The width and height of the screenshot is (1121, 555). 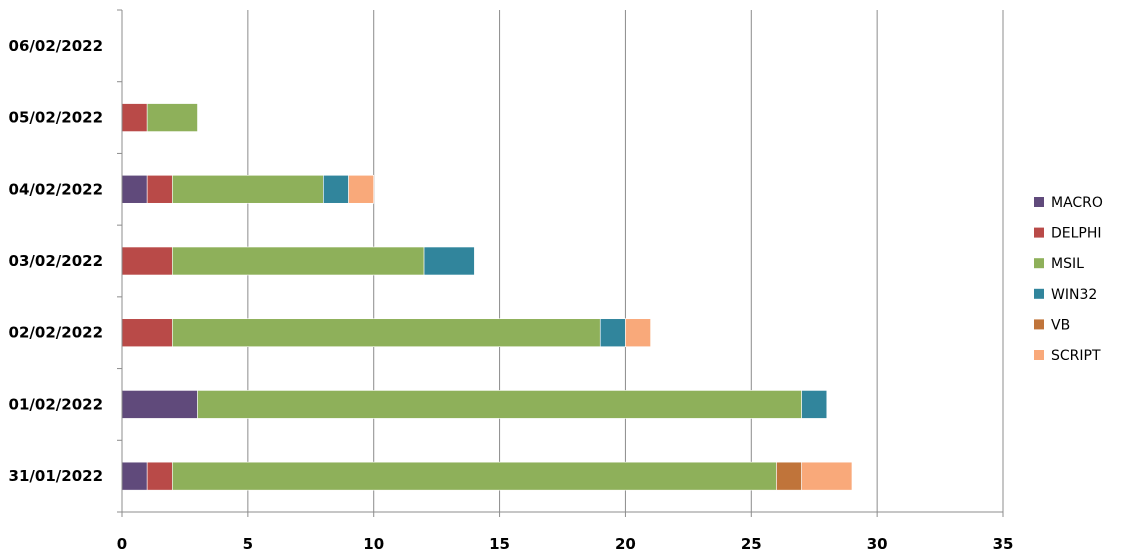 What do you see at coordinates (56, 189) in the screenshot?
I see `y-tick-label: 04/02/2022` at bounding box center [56, 189].